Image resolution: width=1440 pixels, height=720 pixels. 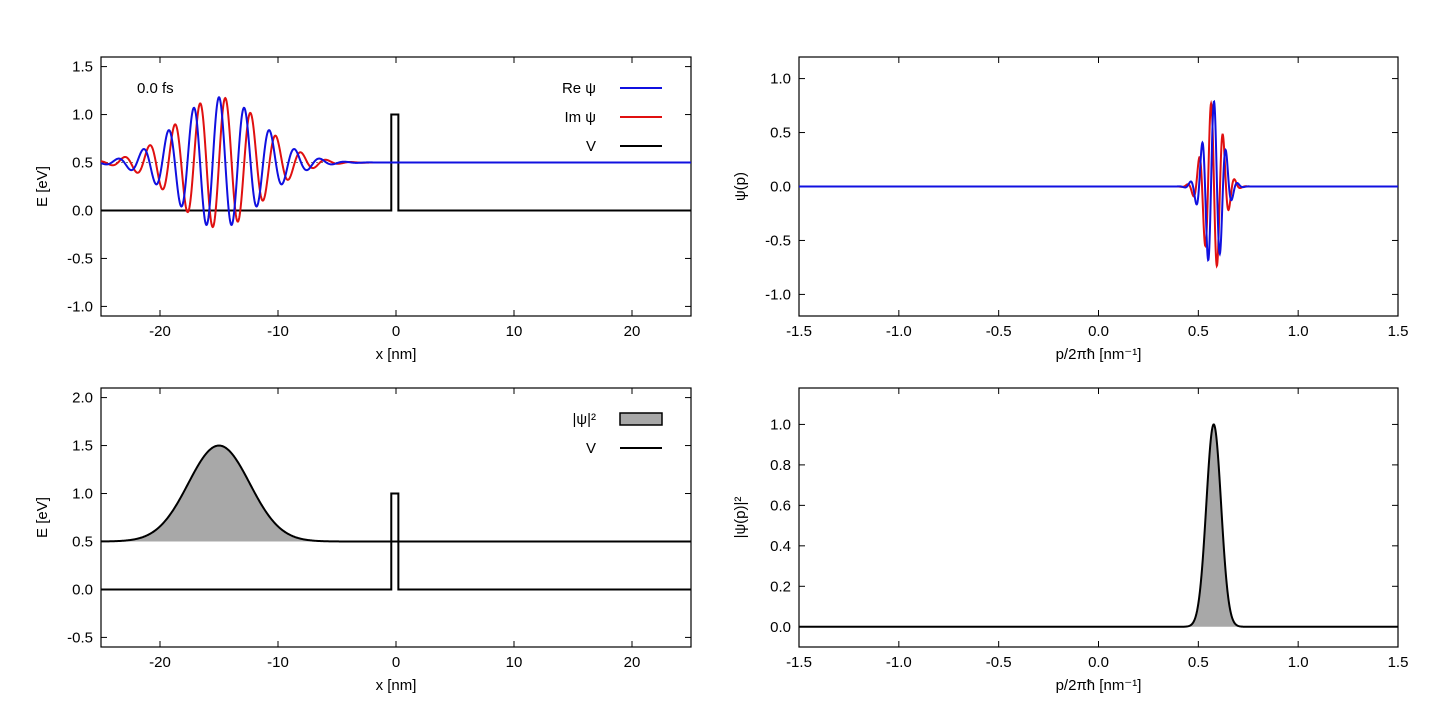 What do you see at coordinates (780, 465) in the screenshot?
I see `y-tick-label: 0.8` at bounding box center [780, 465].